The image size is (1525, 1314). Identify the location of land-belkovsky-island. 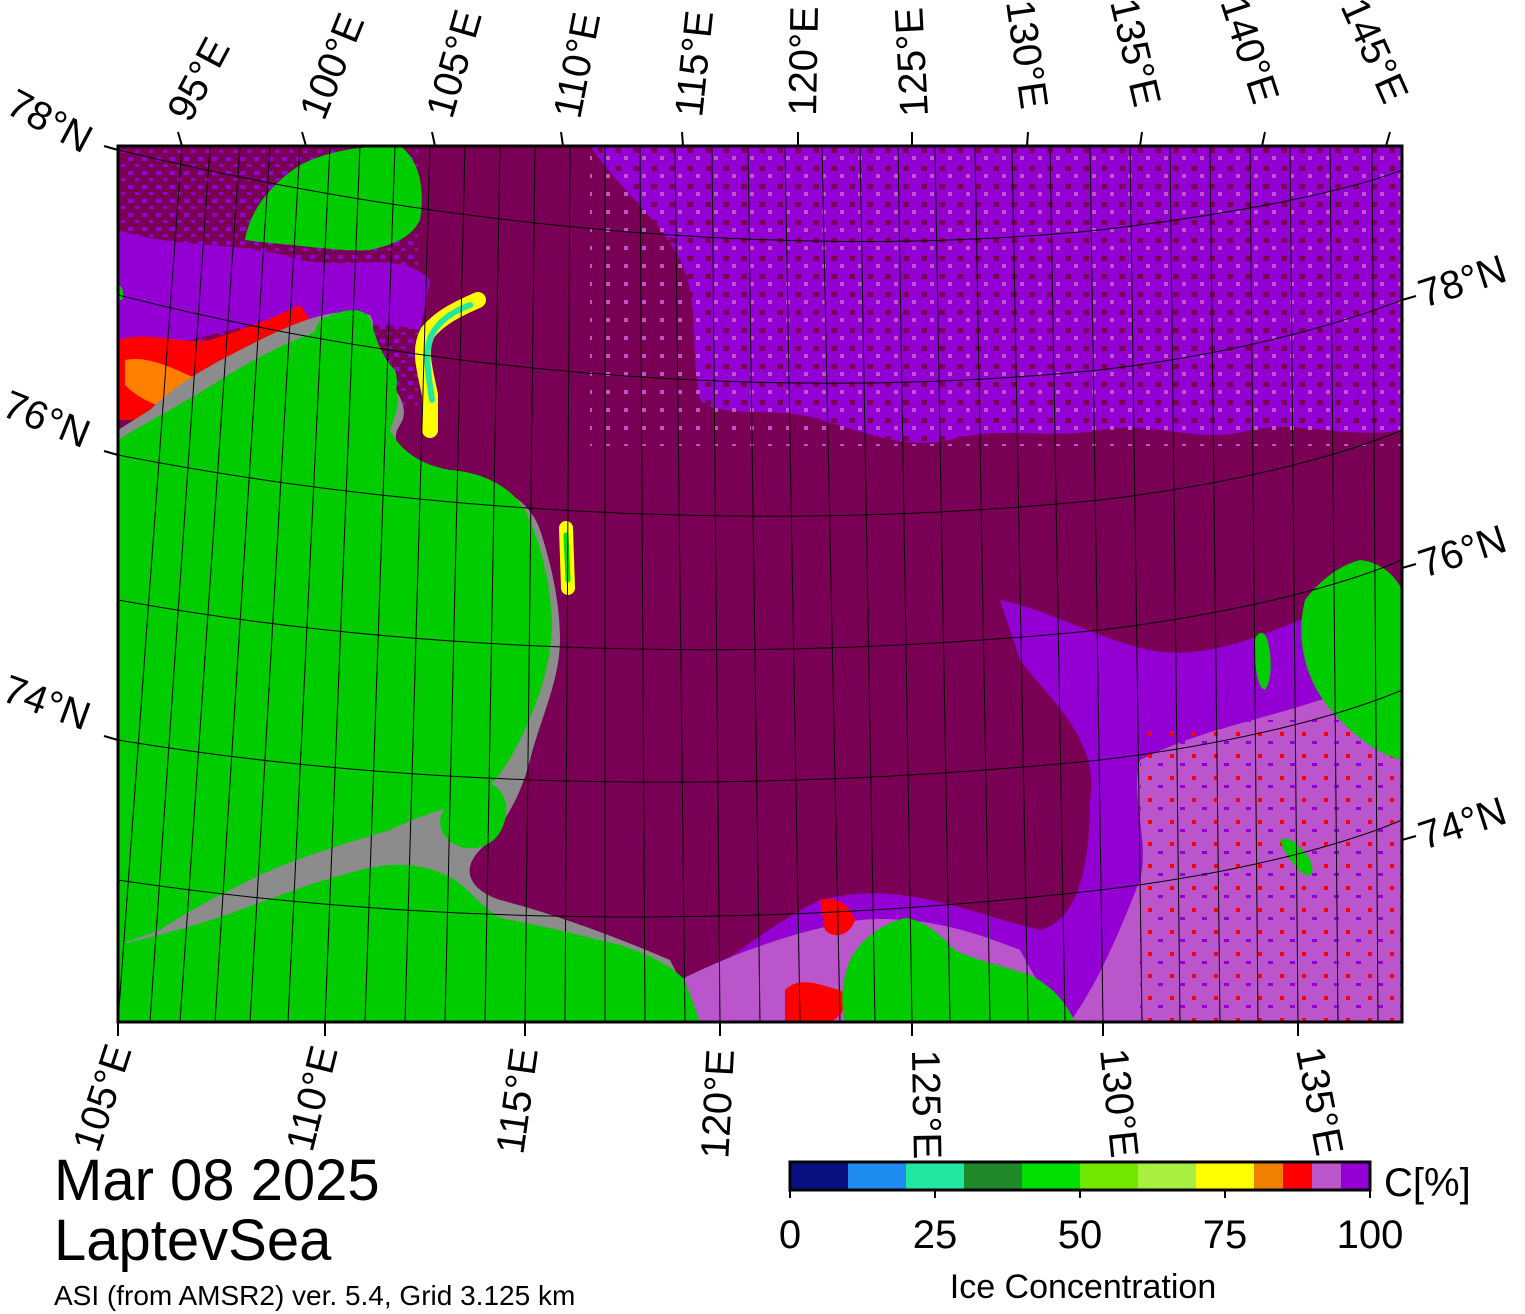
(1262, 661).